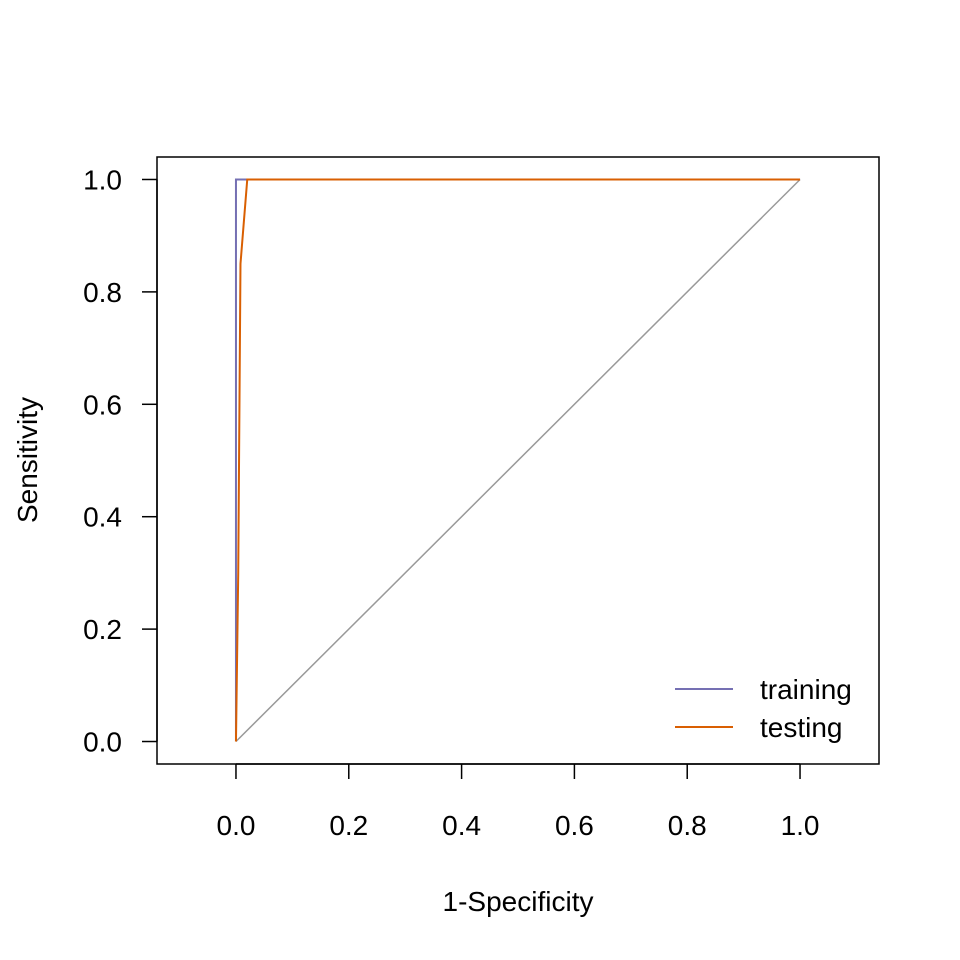 Image resolution: width=960 pixels, height=960 pixels. Describe the element at coordinates (102, 742) in the screenshot. I see `y-tick-label: 0.0` at that location.